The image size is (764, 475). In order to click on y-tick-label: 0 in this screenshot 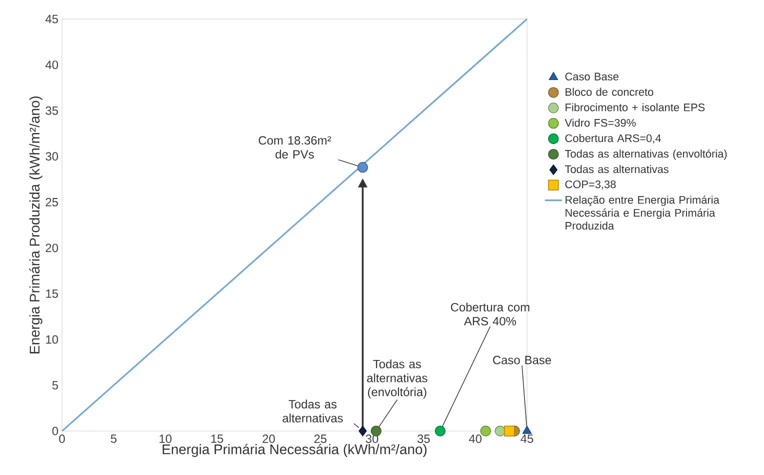, I will do `click(55, 431)`.